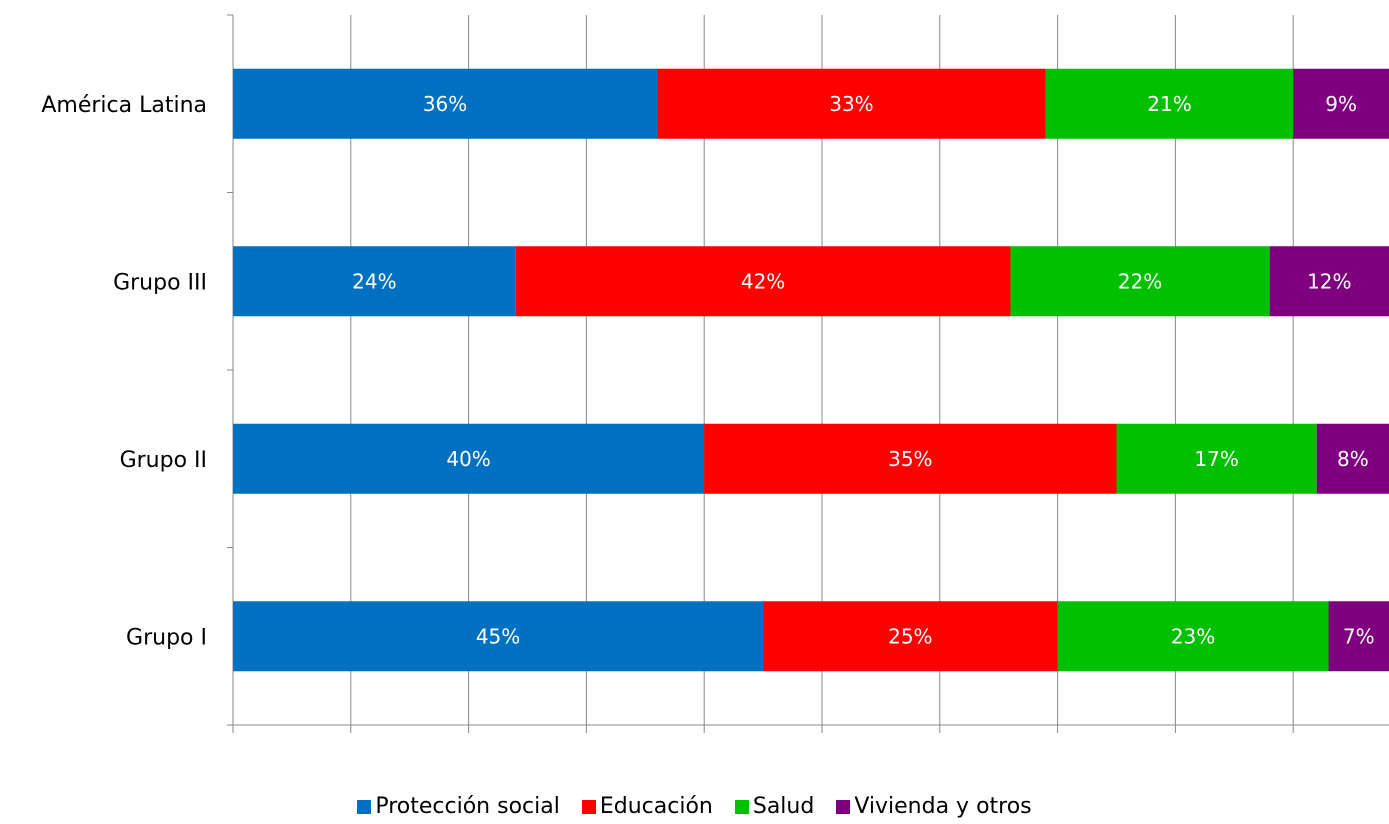  I want to click on data-label: 25%, so click(910, 636).